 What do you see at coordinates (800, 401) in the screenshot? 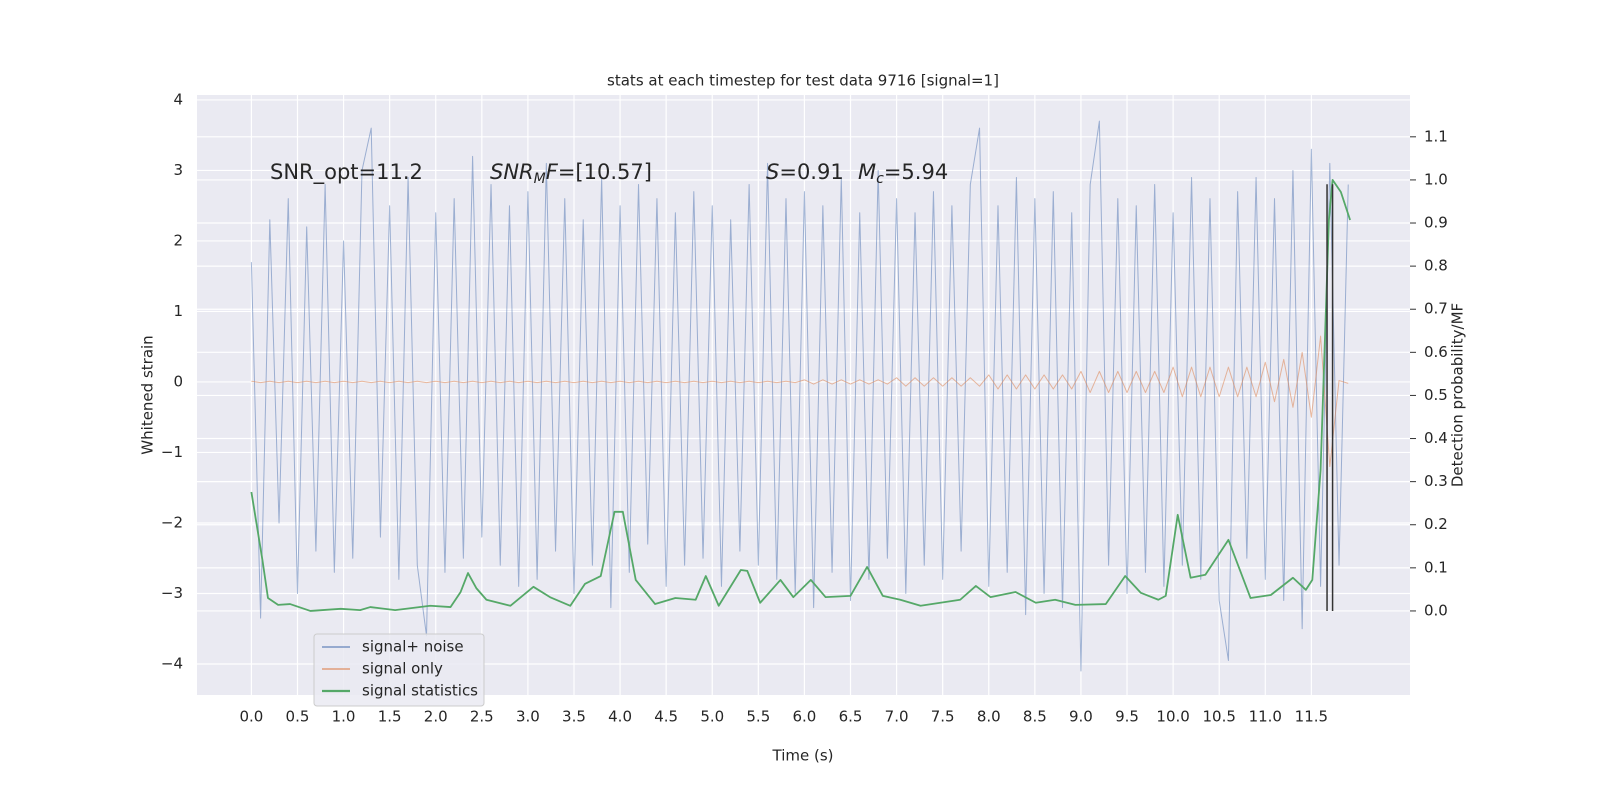
I see `series-line` at bounding box center [800, 401].